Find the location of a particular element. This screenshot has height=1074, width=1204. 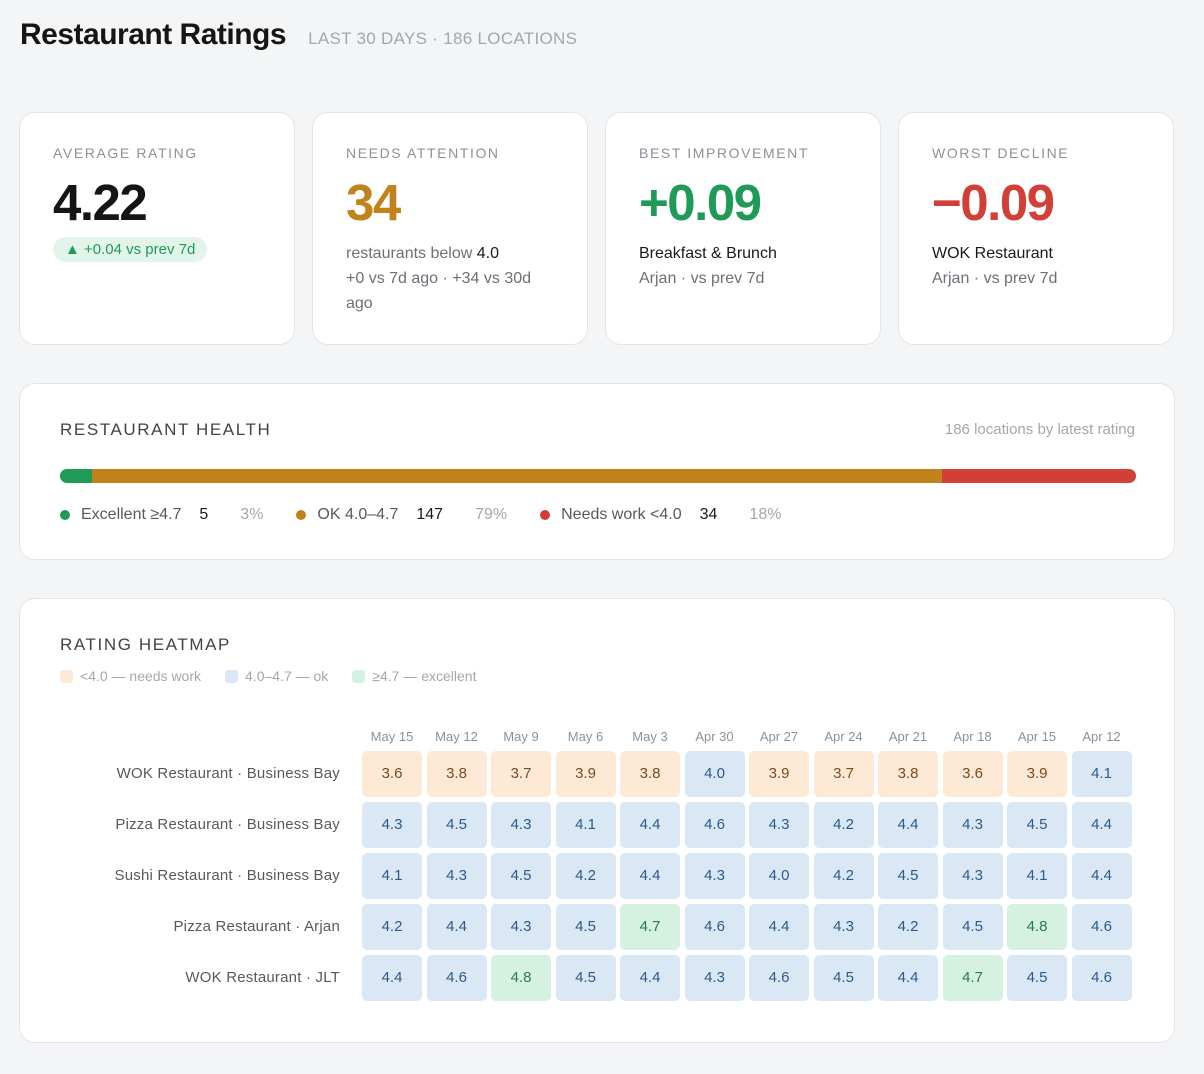

legend-percent: 18% is located at coordinates (765, 514).